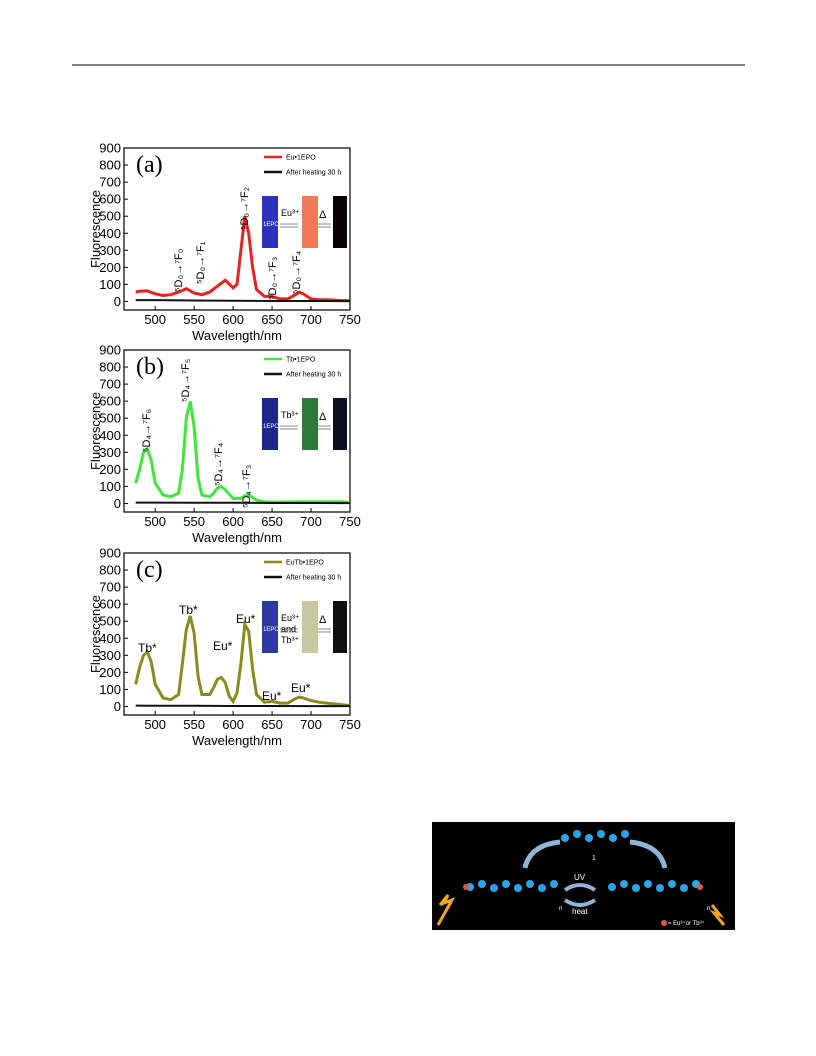 The height and width of the screenshot is (1056, 816). What do you see at coordinates (179, 270) in the screenshot?
I see `annotation: ⁵D₀→⁷F₀` at bounding box center [179, 270].